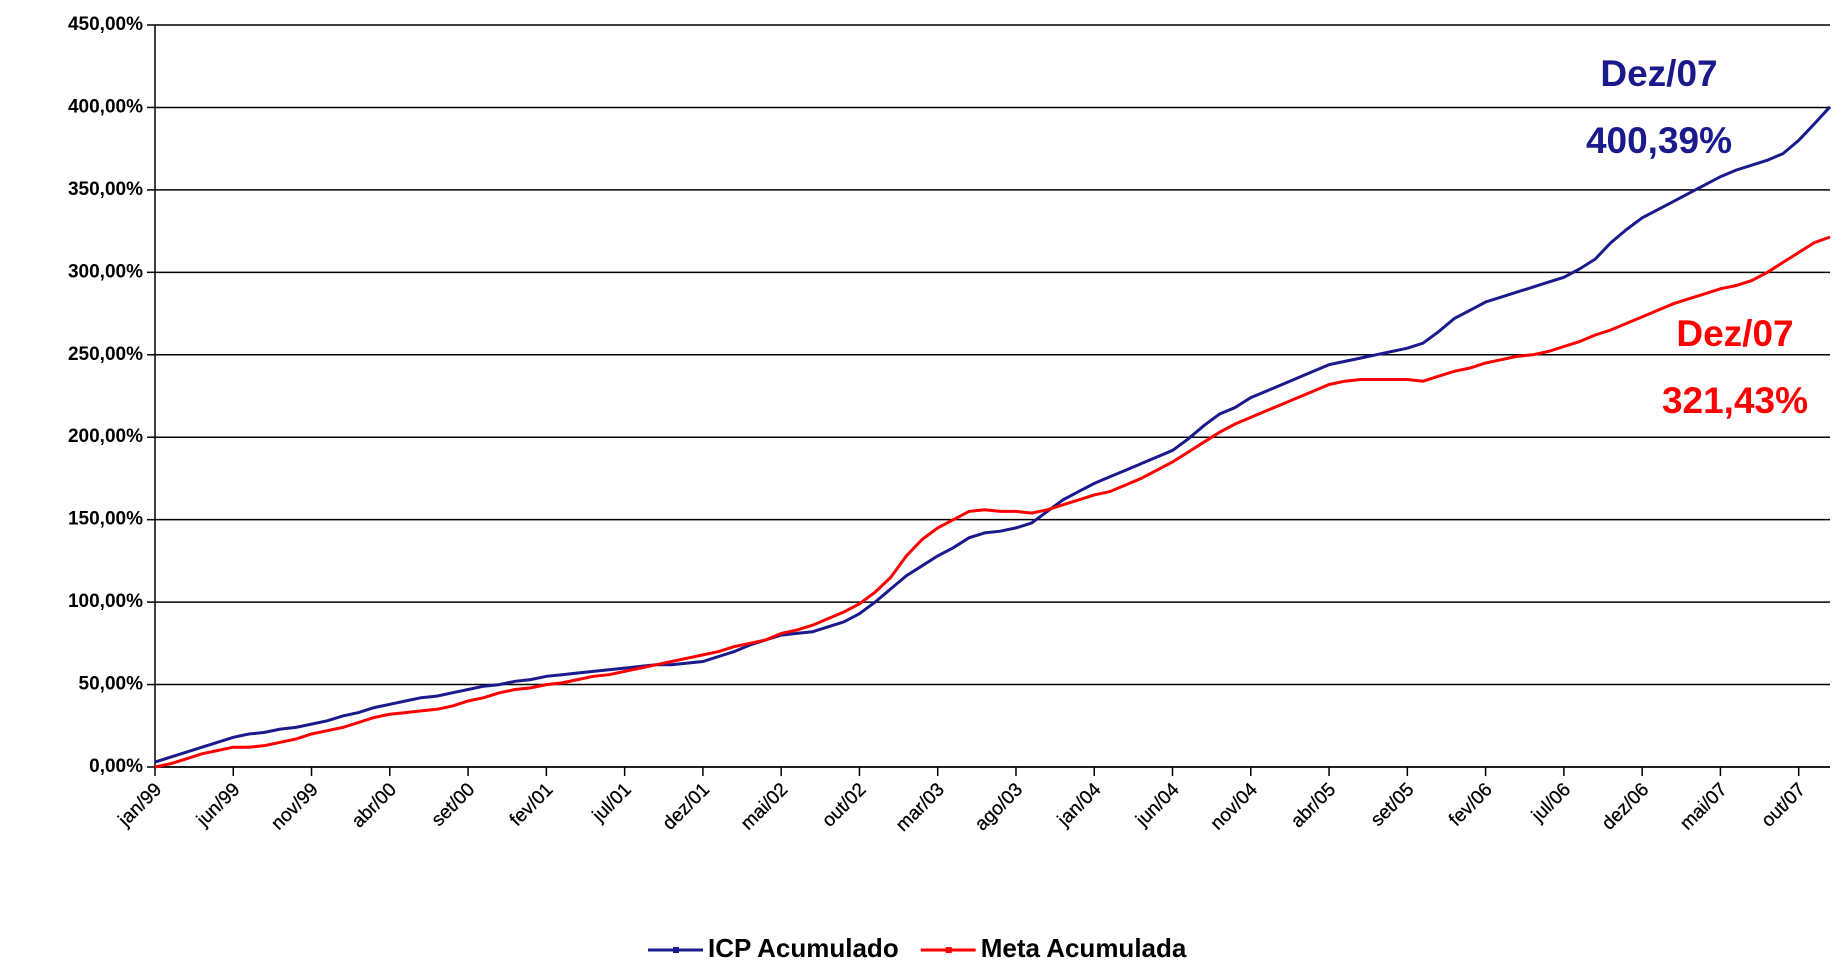  I want to click on x-tick-label: jun/04, so click(1157, 805).